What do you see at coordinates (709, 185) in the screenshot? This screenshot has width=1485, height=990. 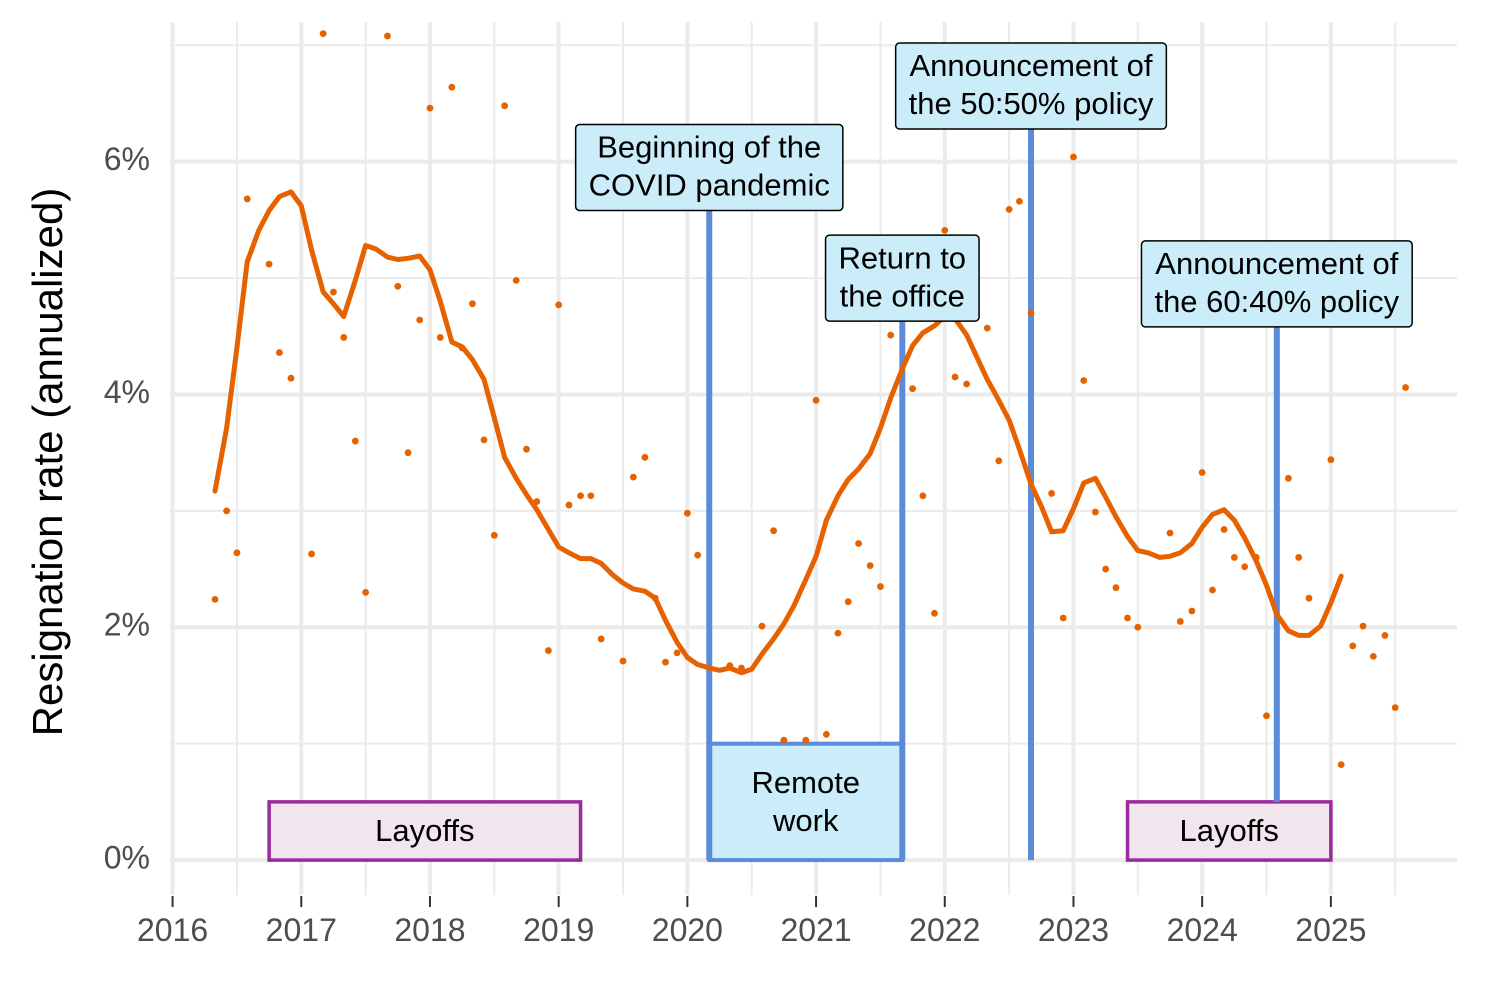 I see `event-callout-label: COVID pandemic` at bounding box center [709, 185].